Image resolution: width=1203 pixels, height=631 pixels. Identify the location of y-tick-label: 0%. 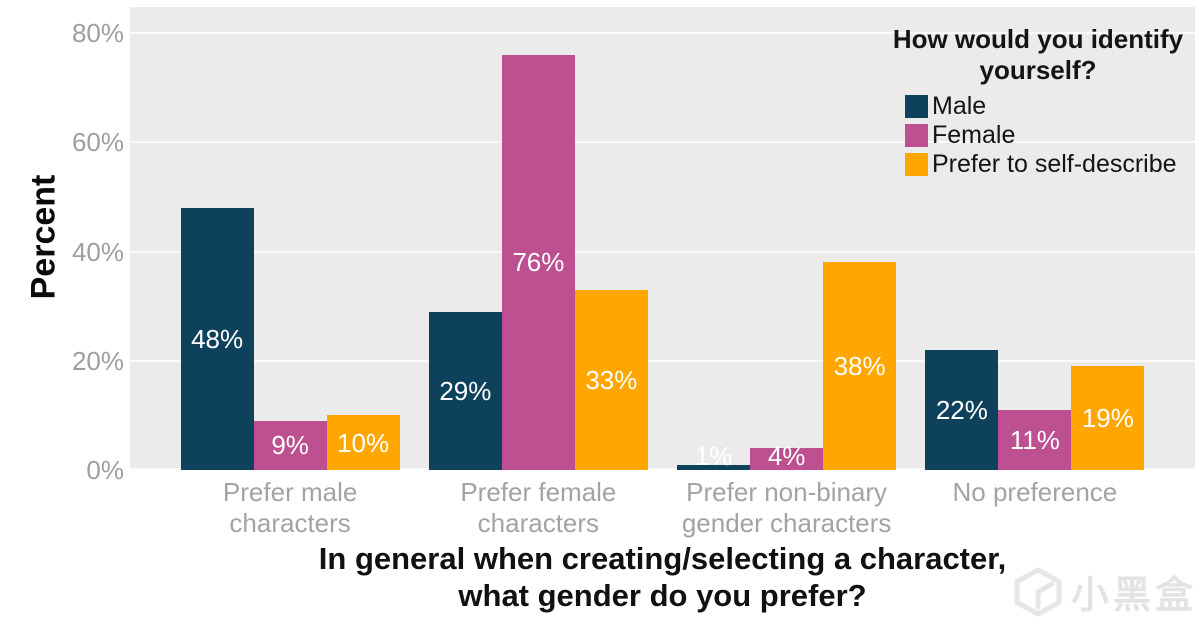
(105, 470).